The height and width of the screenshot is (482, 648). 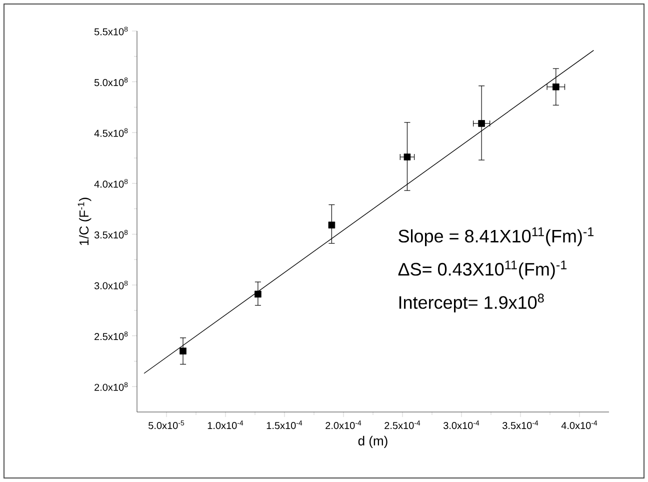 I want to click on x-tick-label: 2.5x10$^{-4}$, so click(x=402, y=425).